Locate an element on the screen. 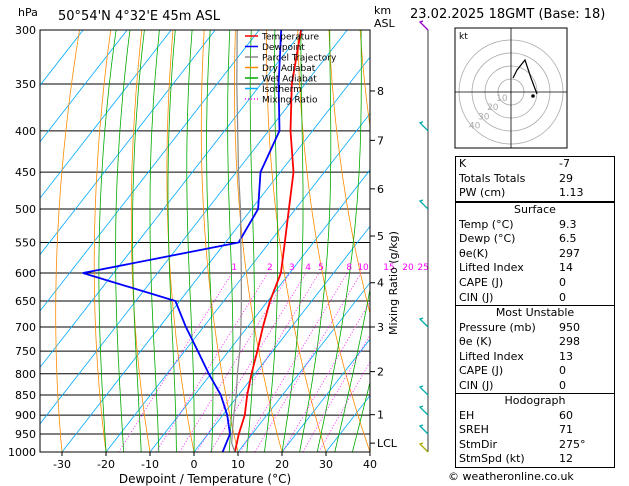 This screenshot has width=629, height=486. mixing-ratio-label: 25 is located at coordinates (422, 268).